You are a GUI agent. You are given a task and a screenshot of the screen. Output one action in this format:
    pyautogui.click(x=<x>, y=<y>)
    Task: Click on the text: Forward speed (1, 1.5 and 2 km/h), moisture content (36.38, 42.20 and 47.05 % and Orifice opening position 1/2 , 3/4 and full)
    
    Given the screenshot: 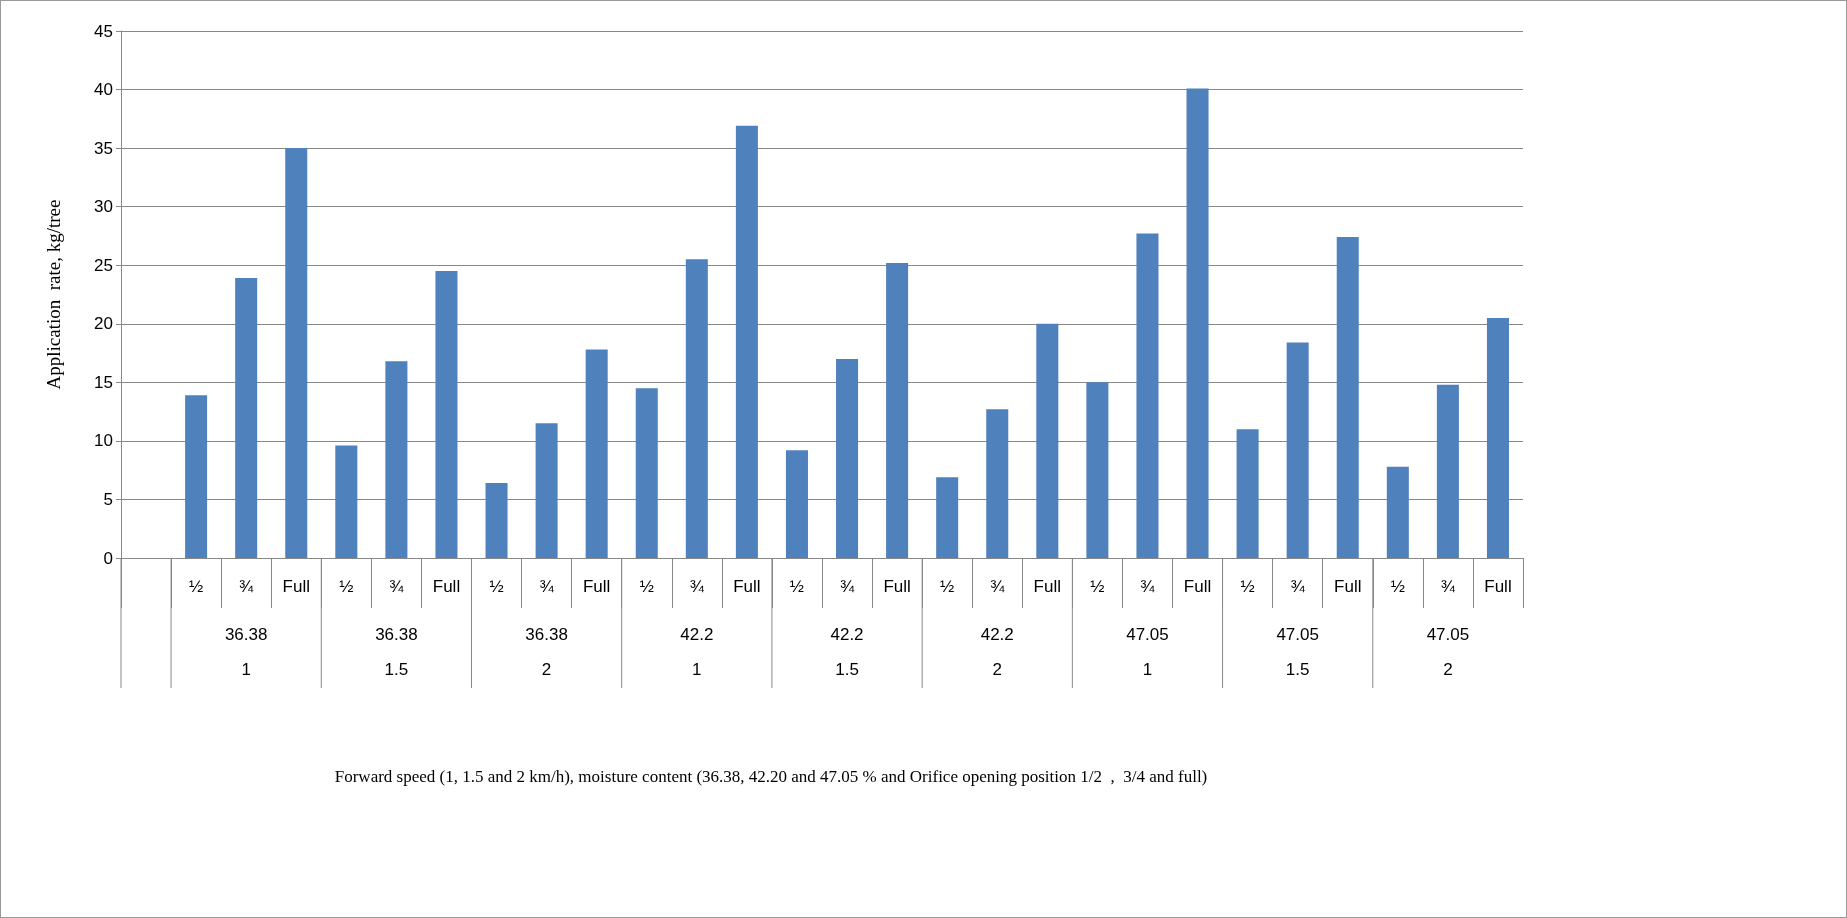 What is the action you would take?
    pyautogui.click(x=771, y=776)
    